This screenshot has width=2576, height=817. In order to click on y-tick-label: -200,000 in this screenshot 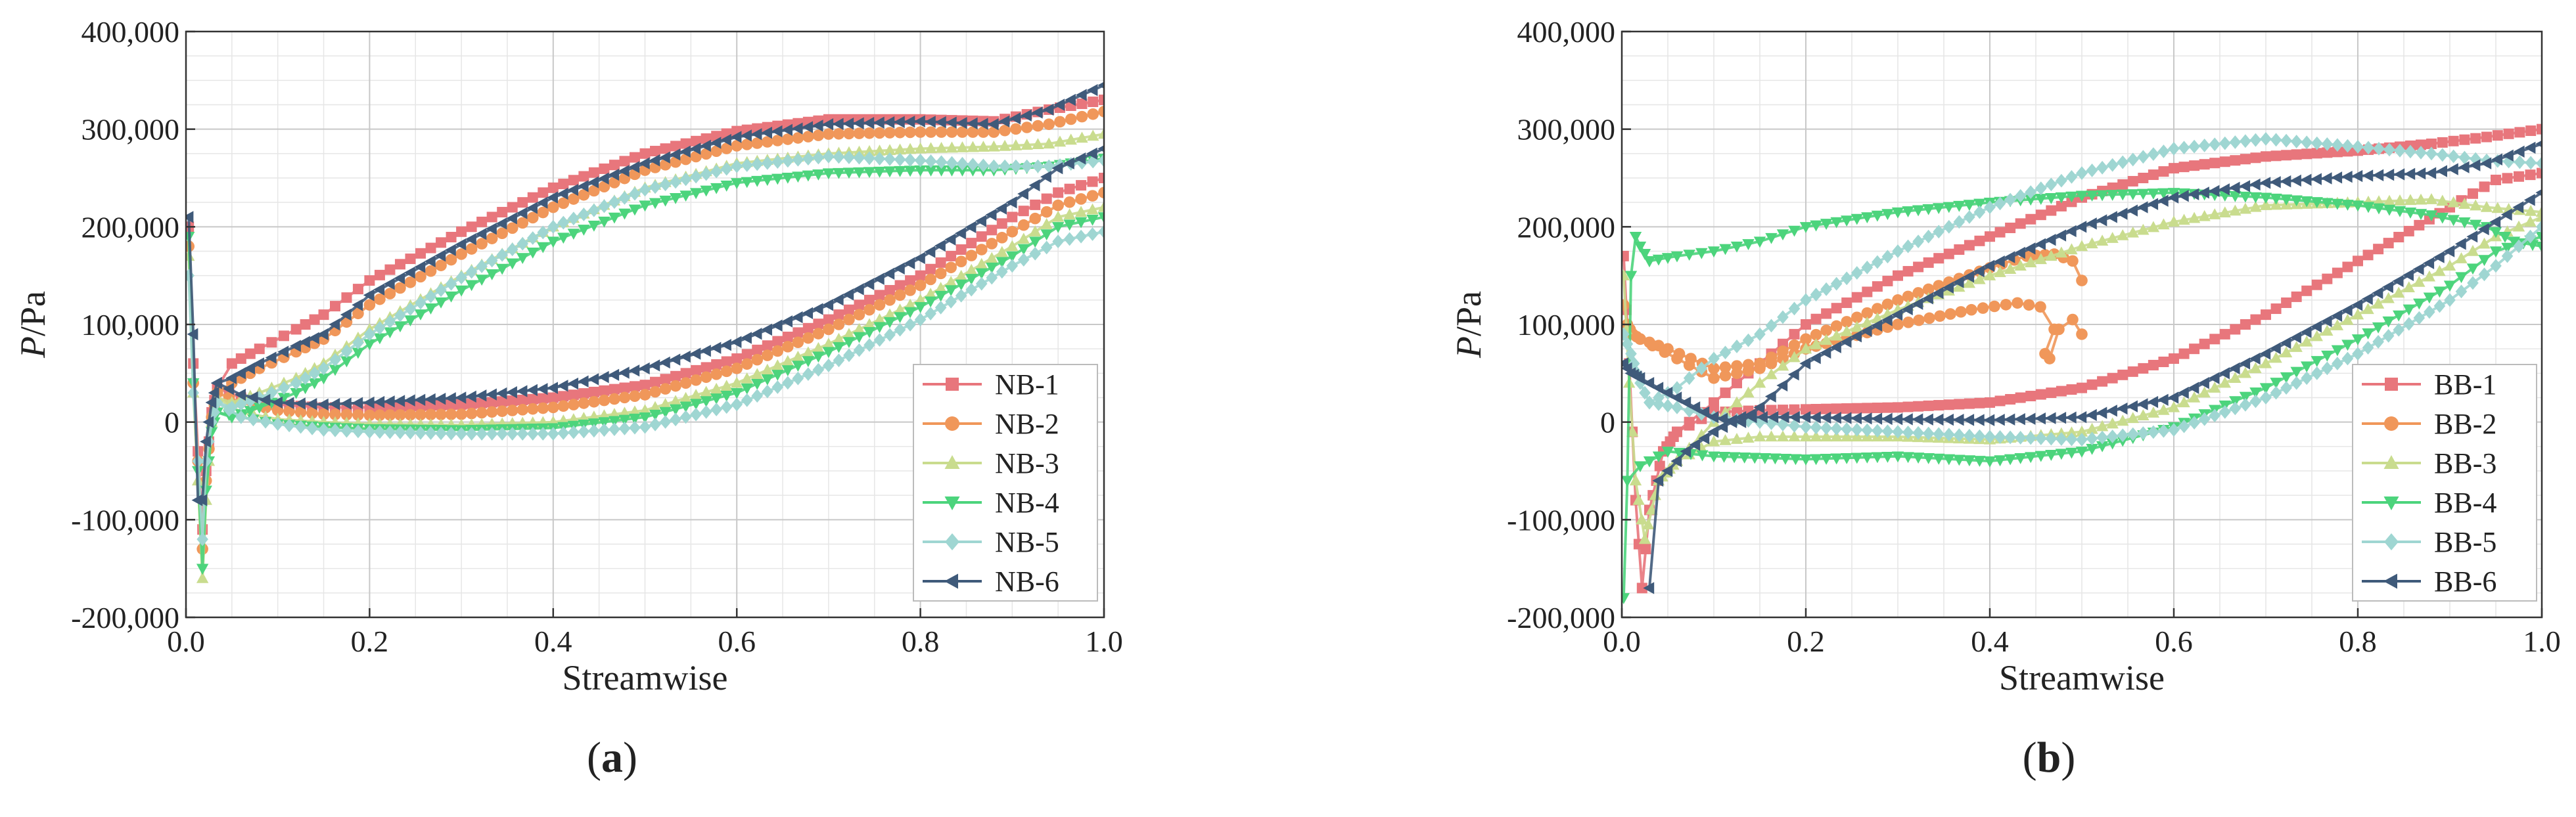, I will do `click(1561, 617)`.